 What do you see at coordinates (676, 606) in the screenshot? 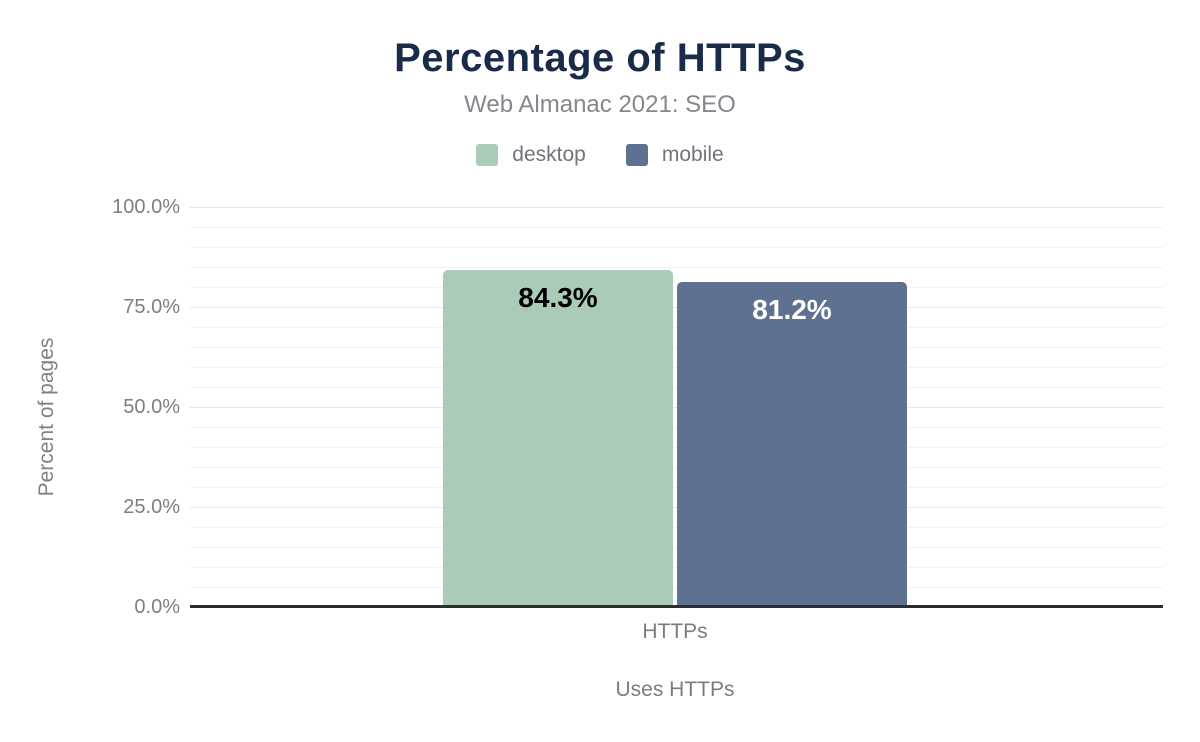
I see `x-axis-line` at bounding box center [676, 606].